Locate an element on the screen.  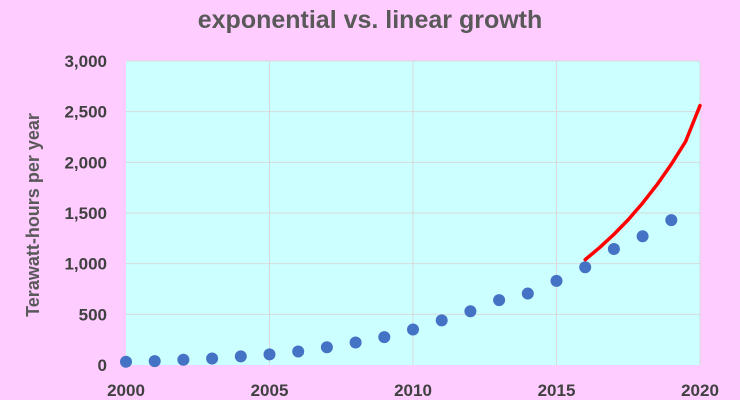
y-axis-tick-labels: 0 500 1,000 1,500 2,000 2,500 3,000 is located at coordinates (85, 213).